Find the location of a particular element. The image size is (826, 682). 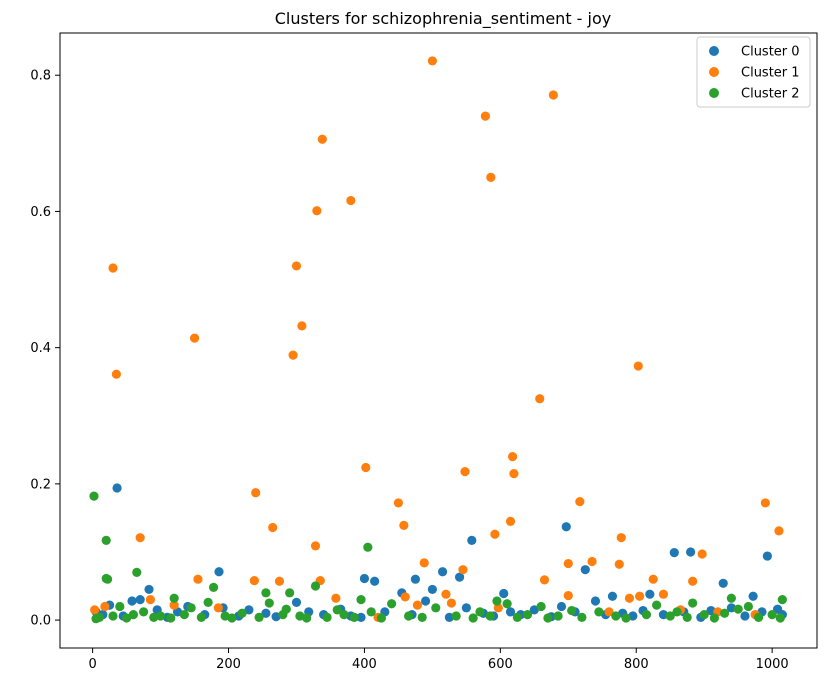

legend-label: Cluster 1 is located at coordinates (770, 73).